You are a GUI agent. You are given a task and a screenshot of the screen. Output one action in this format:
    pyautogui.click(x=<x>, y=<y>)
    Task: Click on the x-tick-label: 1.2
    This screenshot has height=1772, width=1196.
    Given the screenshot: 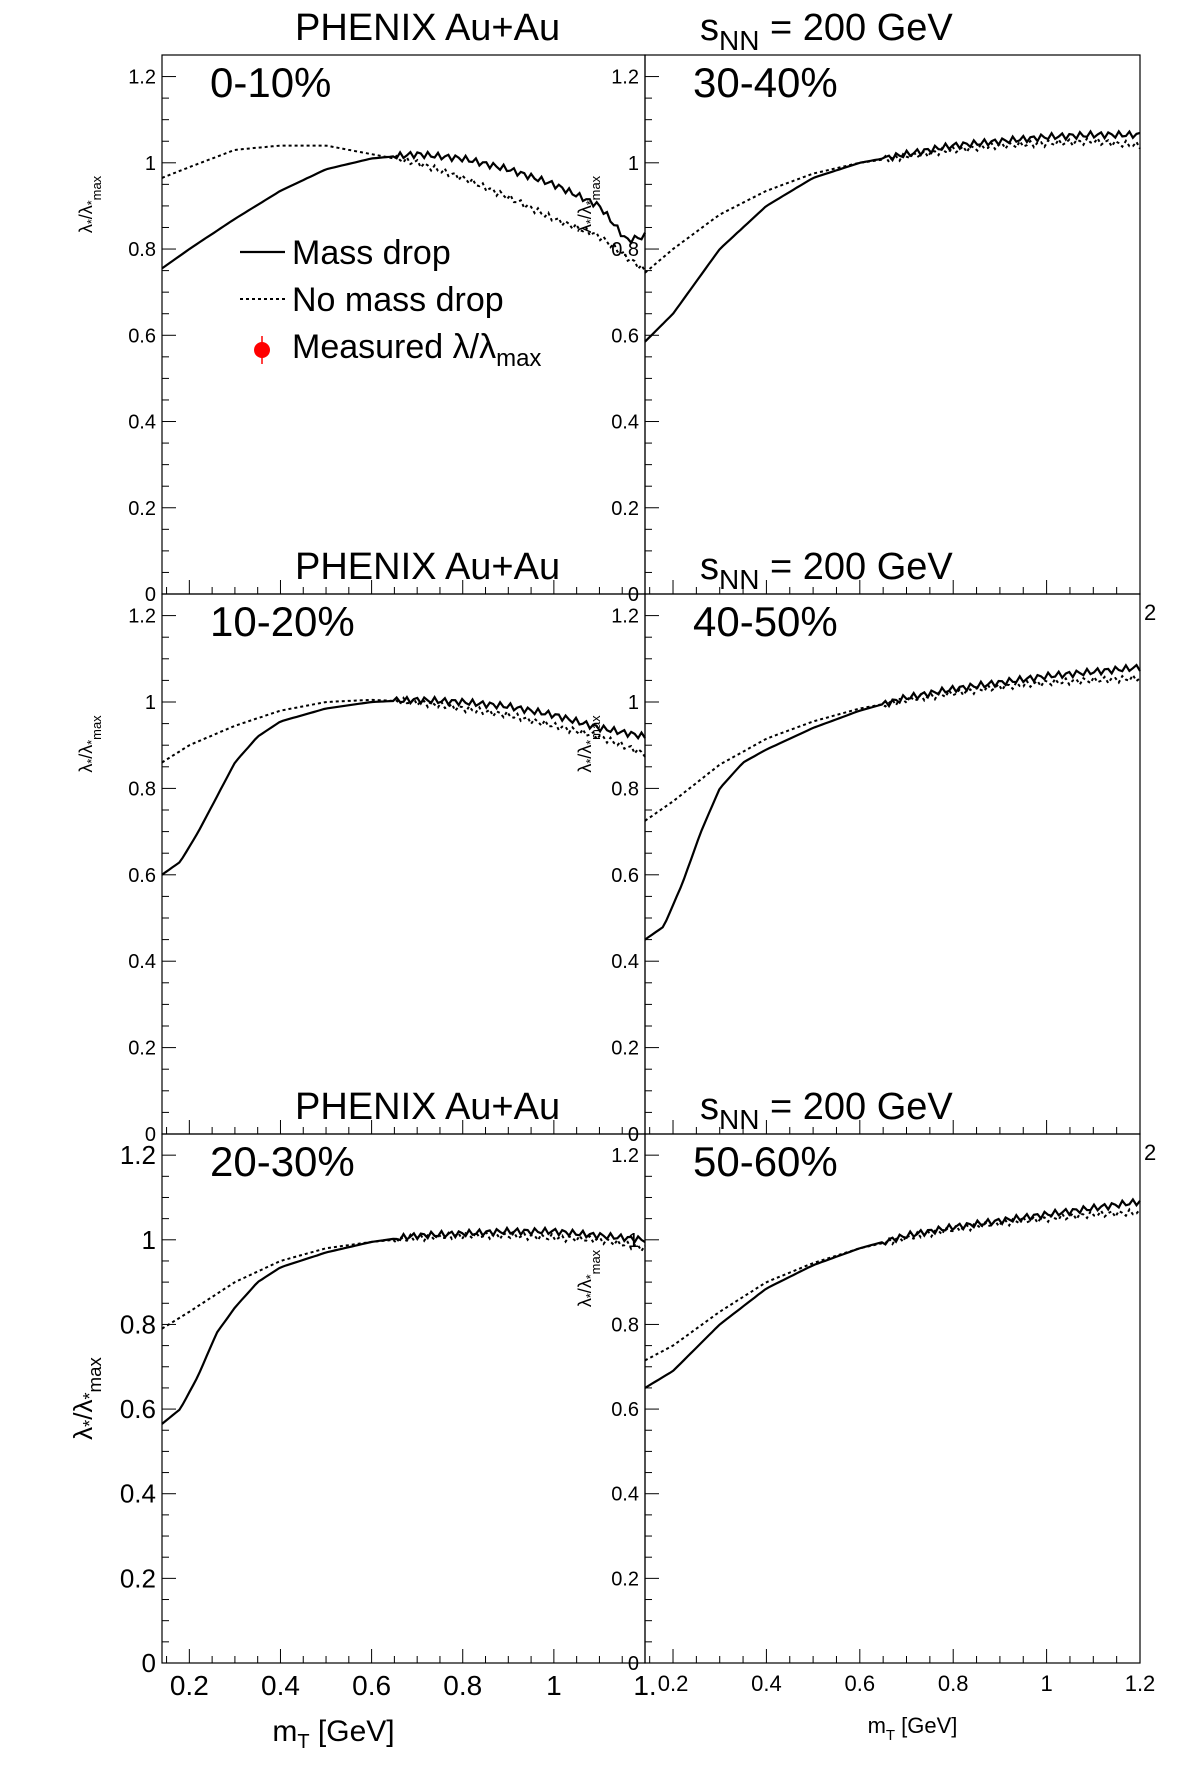 What is the action you would take?
    pyautogui.click(x=1140, y=1683)
    